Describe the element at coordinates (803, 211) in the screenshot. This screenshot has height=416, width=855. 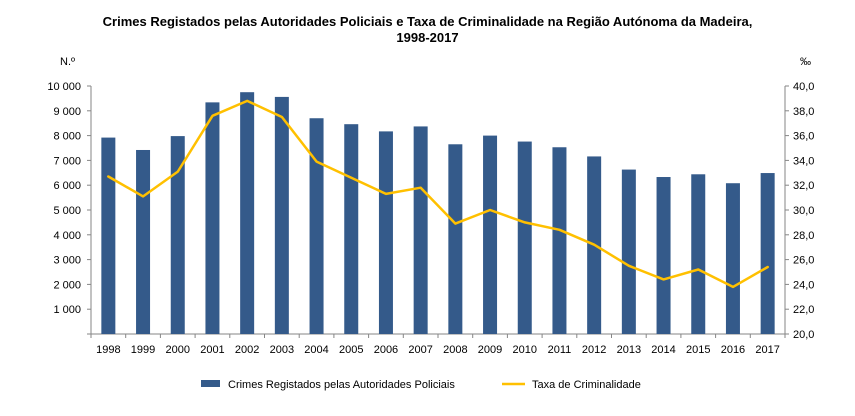
I see `y-right-tick-label: 30,0` at that location.